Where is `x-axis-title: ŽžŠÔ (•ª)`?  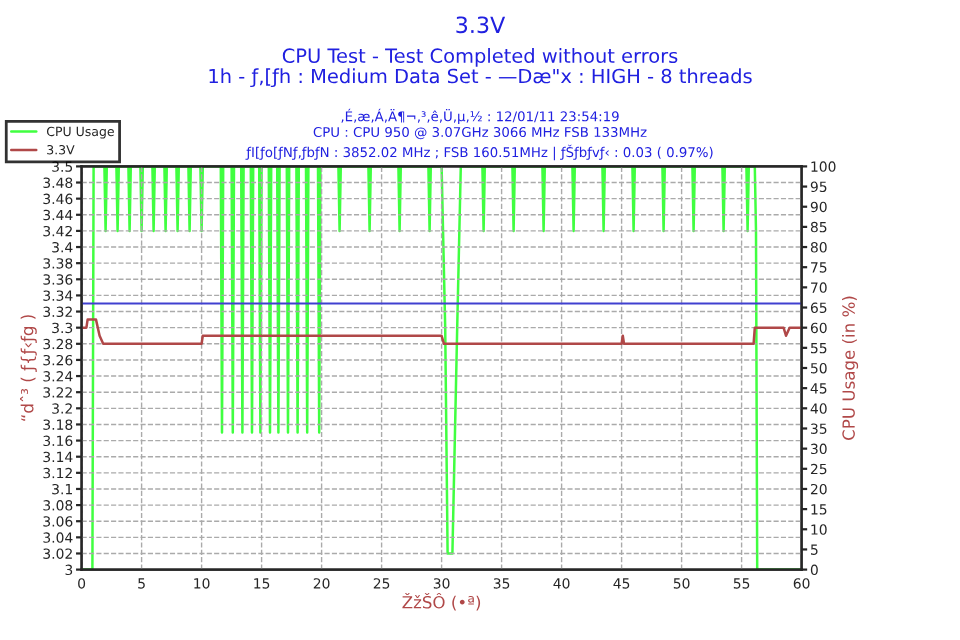
x-axis-title: ŽžŠÔ (•ª) is located at coordinates (441, 601).